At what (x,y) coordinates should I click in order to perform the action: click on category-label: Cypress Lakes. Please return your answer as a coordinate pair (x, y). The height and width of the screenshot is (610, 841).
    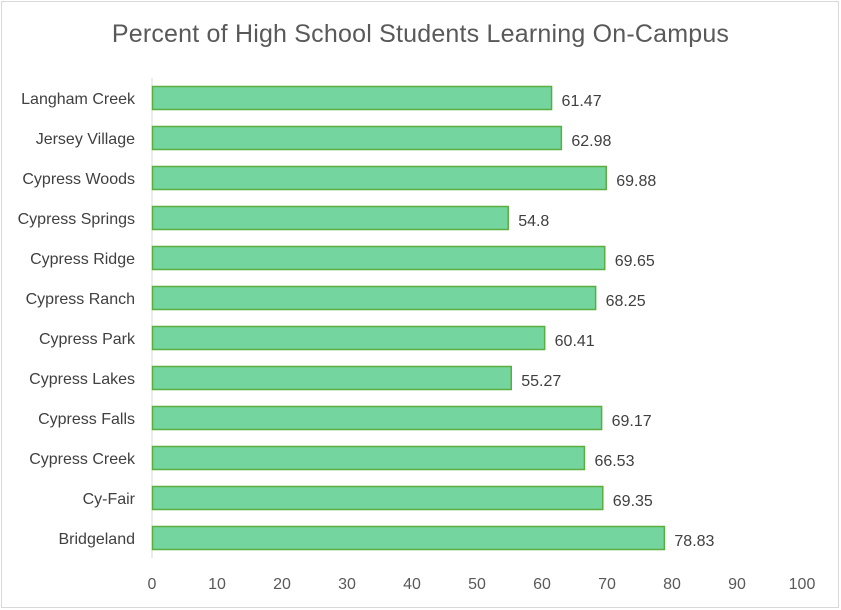
    Looking at the image, I should click on (82, 379).